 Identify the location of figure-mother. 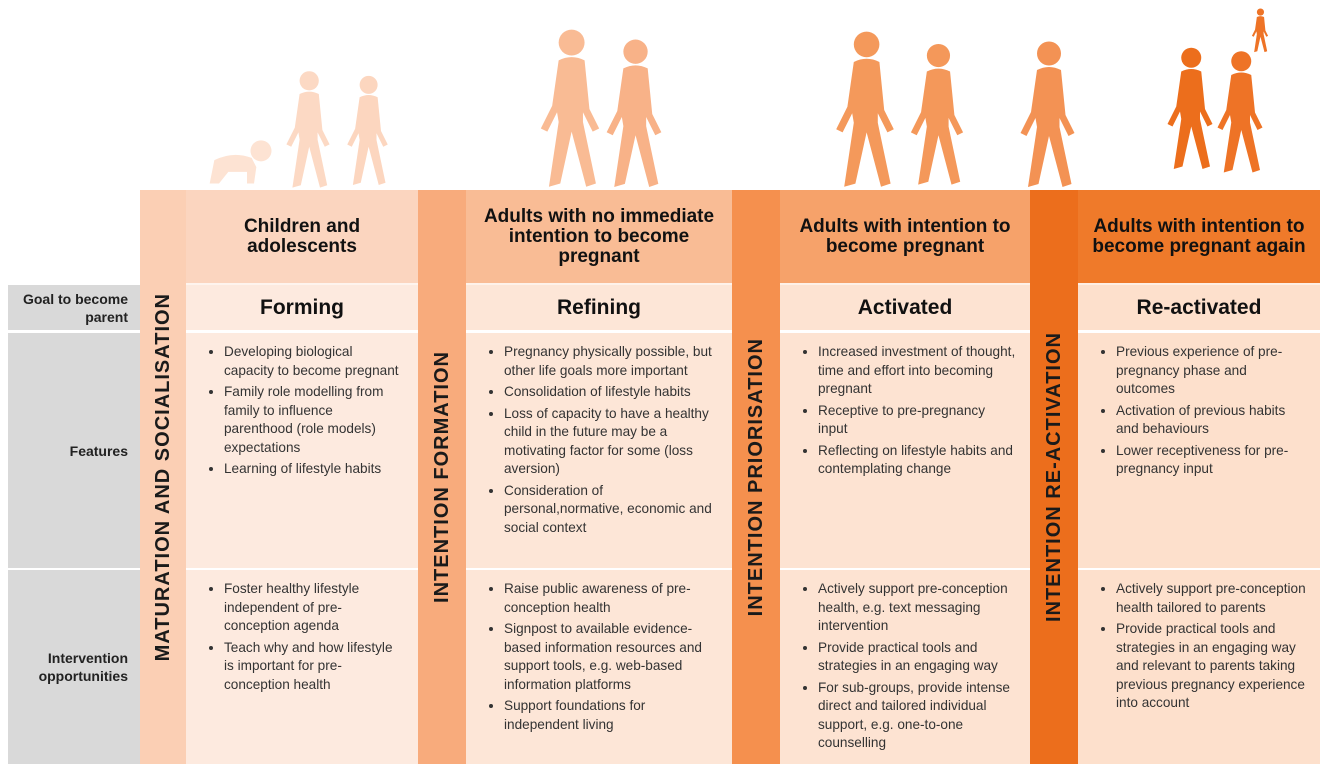
(1240, 112).